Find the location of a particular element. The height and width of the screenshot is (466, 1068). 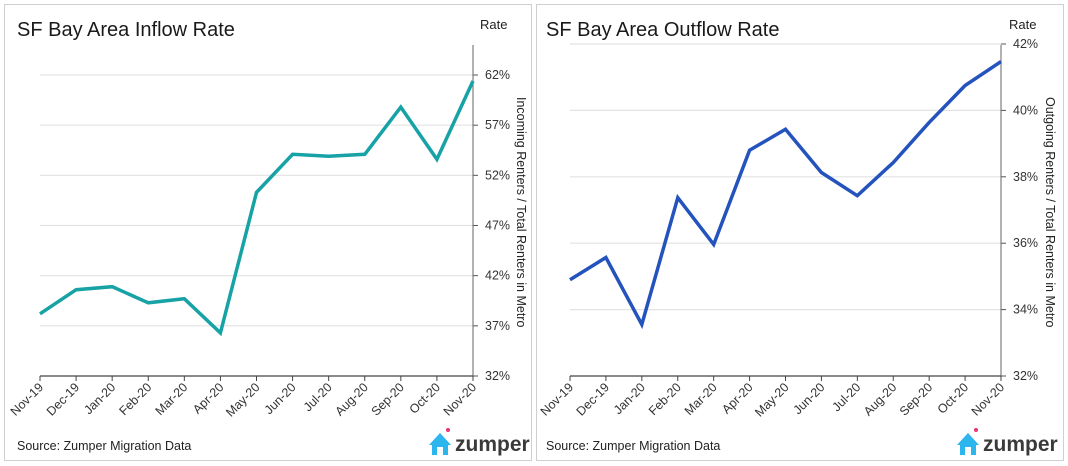

chart-title: SF Bay Area Inflow Rate is located at coordinates (126, 30).